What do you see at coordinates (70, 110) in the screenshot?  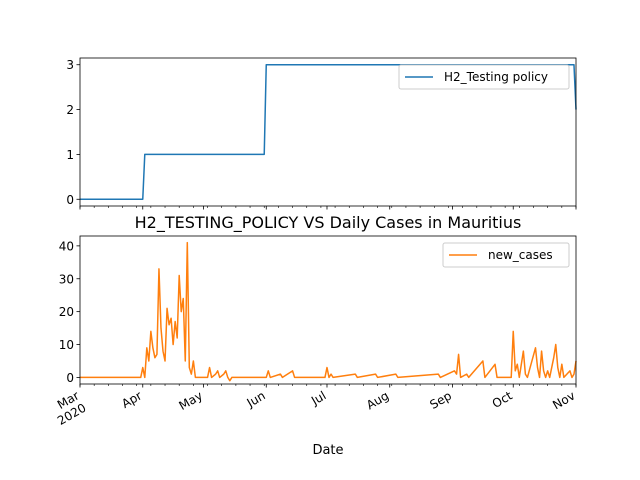 I see `policy-y-tick-label: 2` at bounding box center [70, 110].